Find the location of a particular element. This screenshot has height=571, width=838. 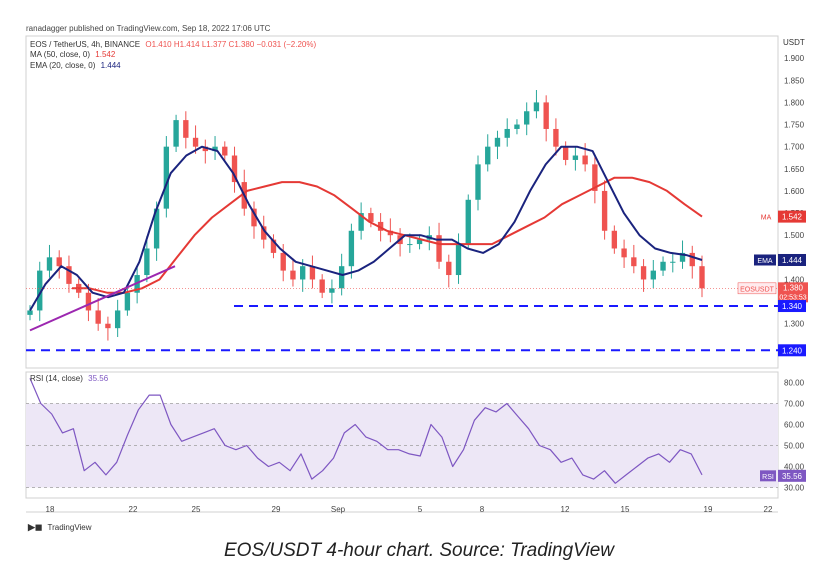

time-tick-label: 25 is located at coordinates (196, 509).